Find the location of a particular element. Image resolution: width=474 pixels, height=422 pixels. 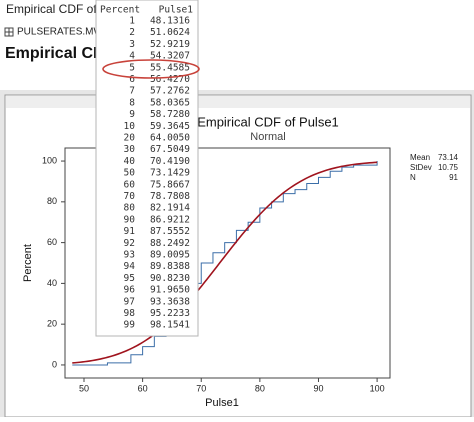

percent-cell: 3 is located at coordinates (132, 44).